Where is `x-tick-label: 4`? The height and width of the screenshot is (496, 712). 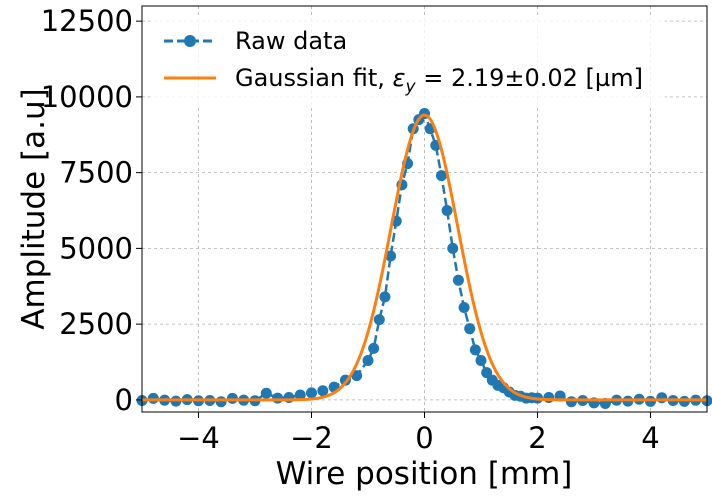
x-tick-label: 4 is located at coordinates (650, 438).